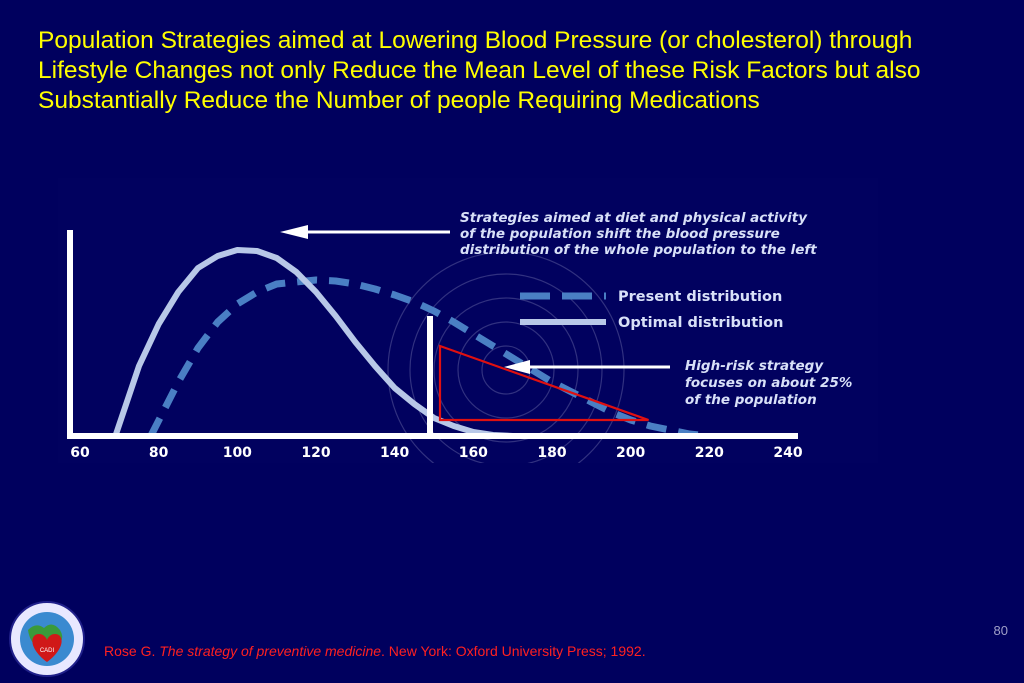 This screenshot has width=1024, height=683. What do you see at coordinates (700, 323) in the screenshot?
I see `legend-label-optimal: Optimal distribution` at bounding box center [700, 323].